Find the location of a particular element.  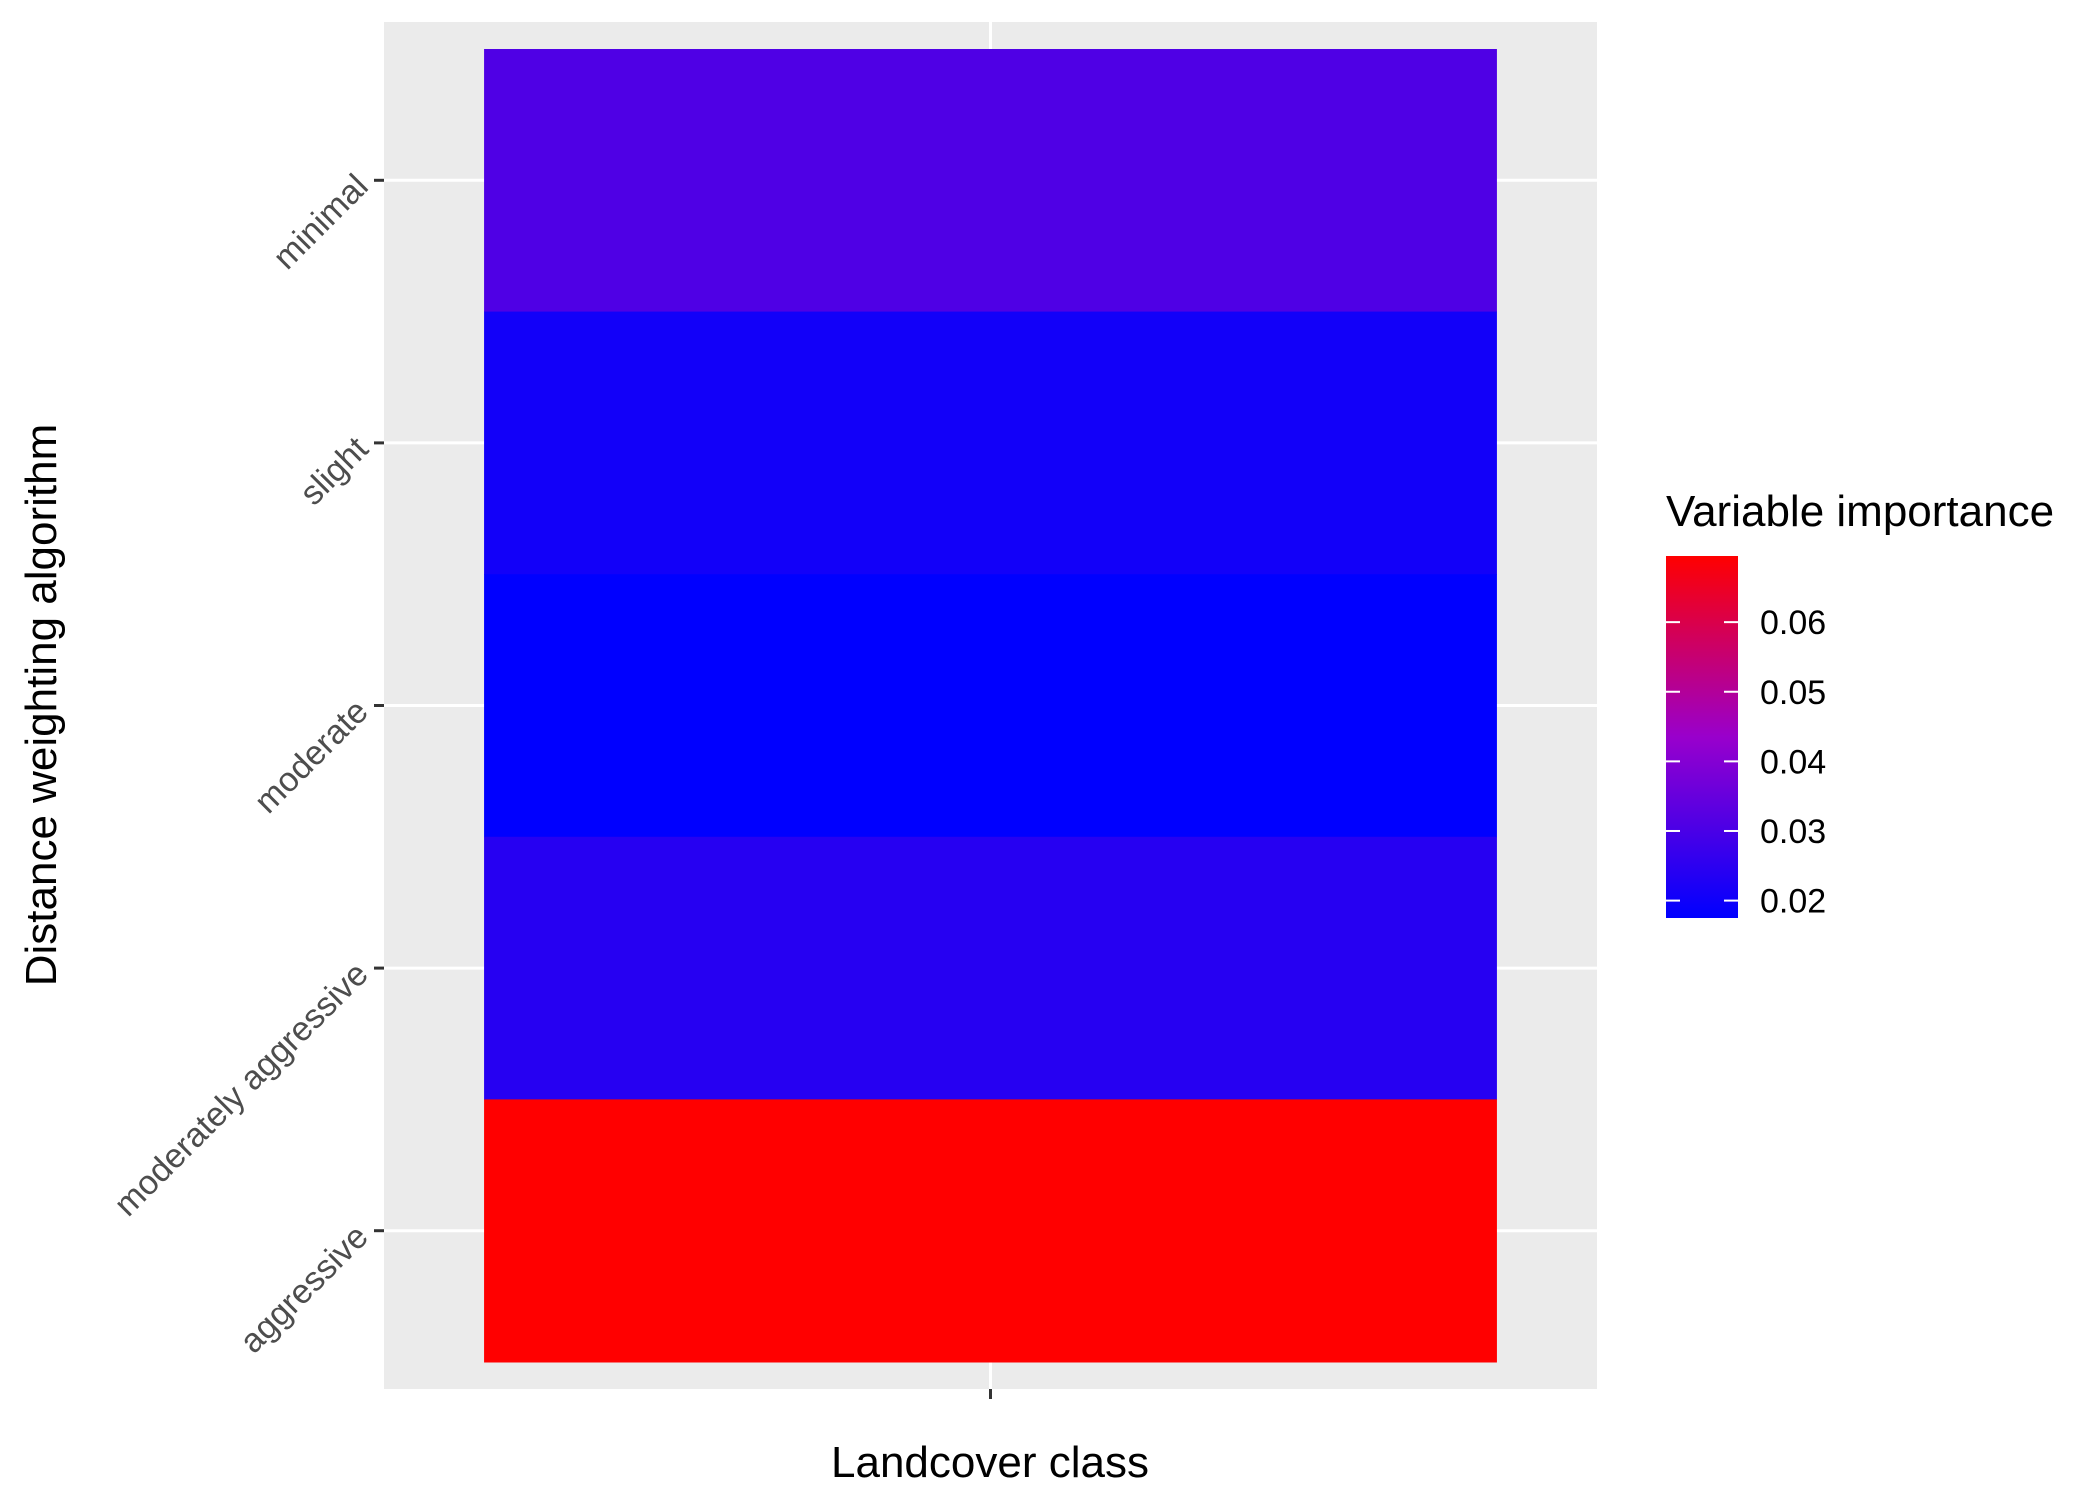

legend-label-2: 0.04 is located at coordinates (1793, 762).